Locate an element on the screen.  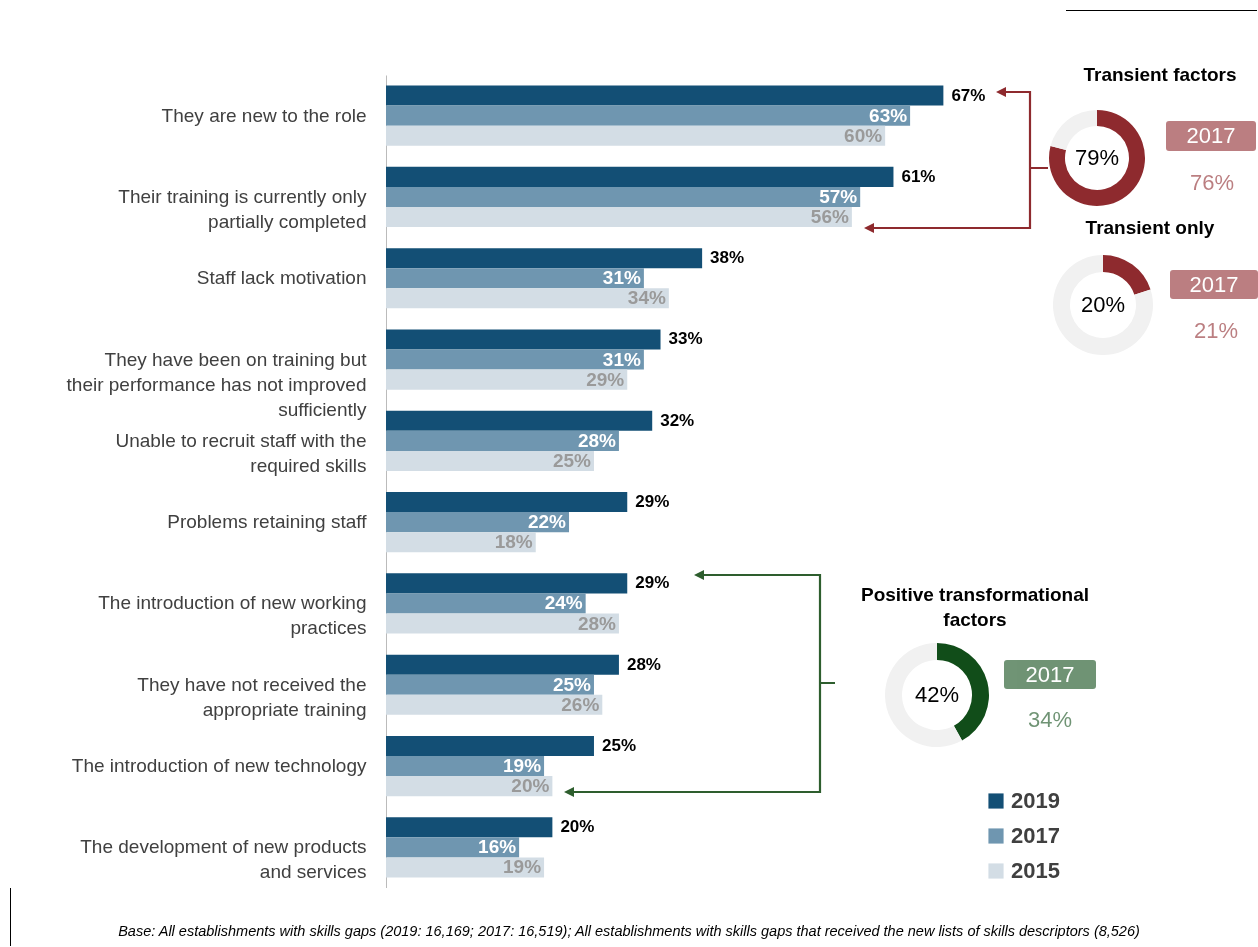
data-label: 33% is located at coordinates (685, 339).